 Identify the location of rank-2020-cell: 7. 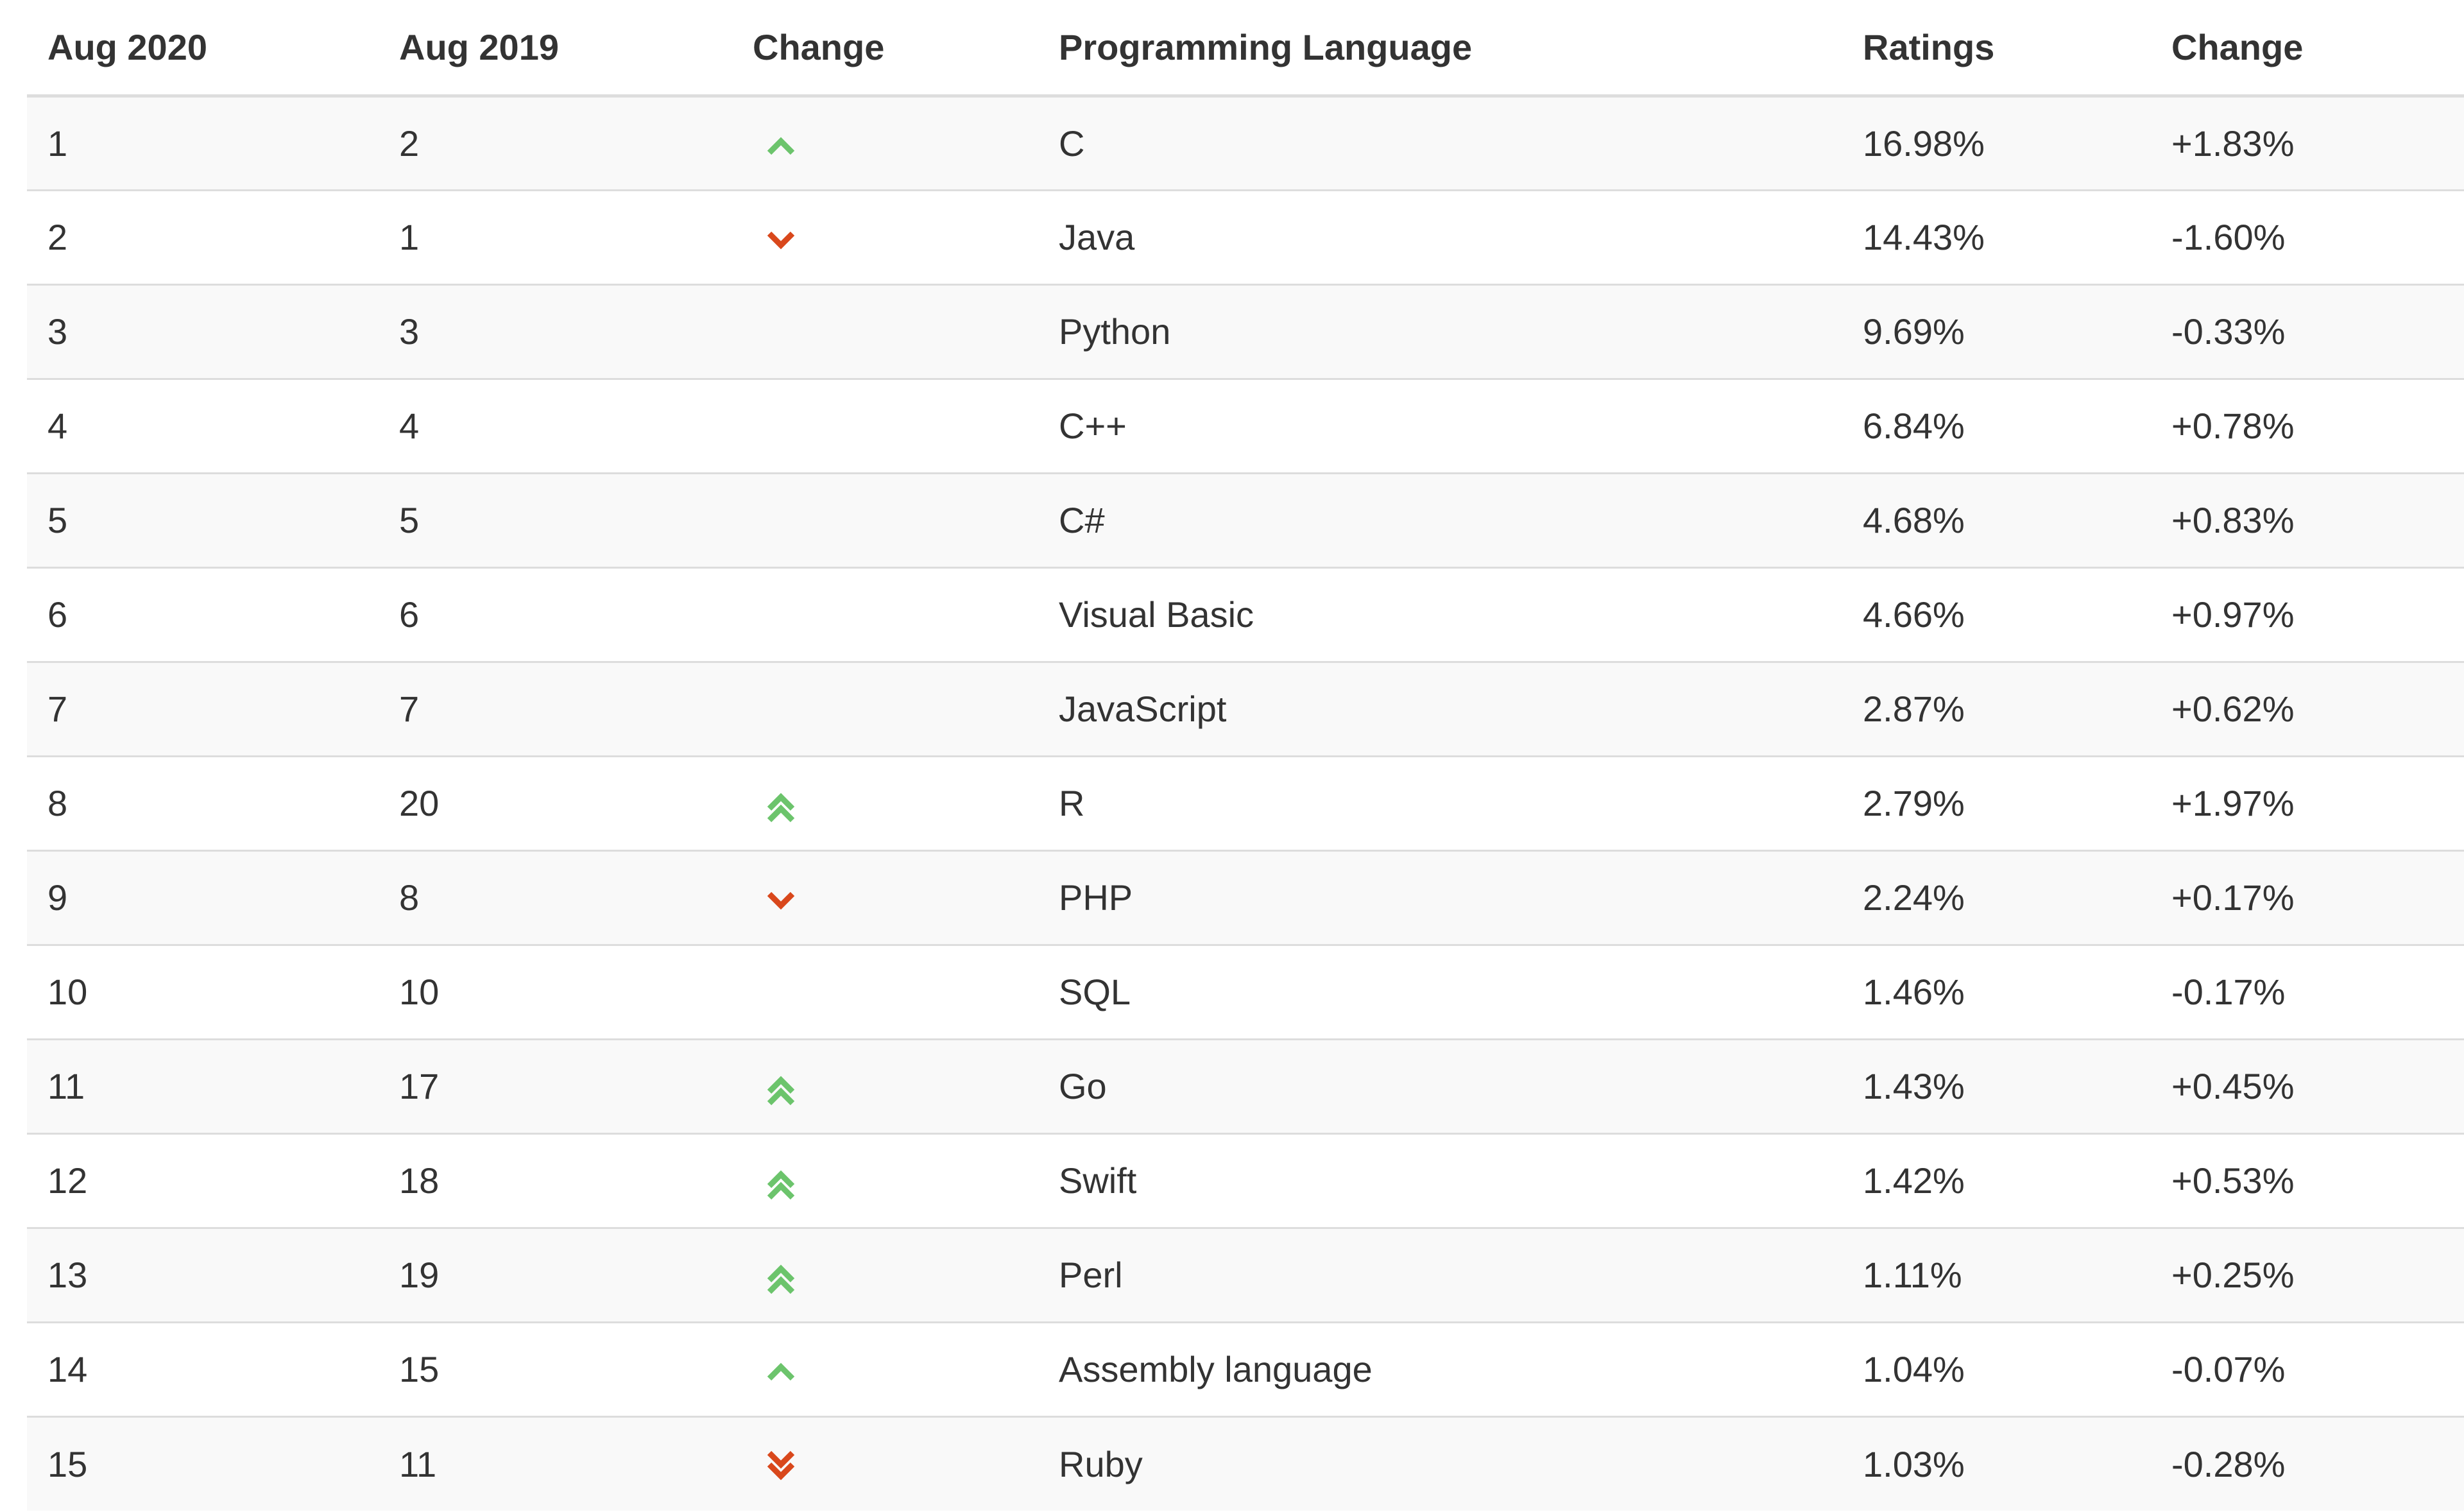
(203, 708).